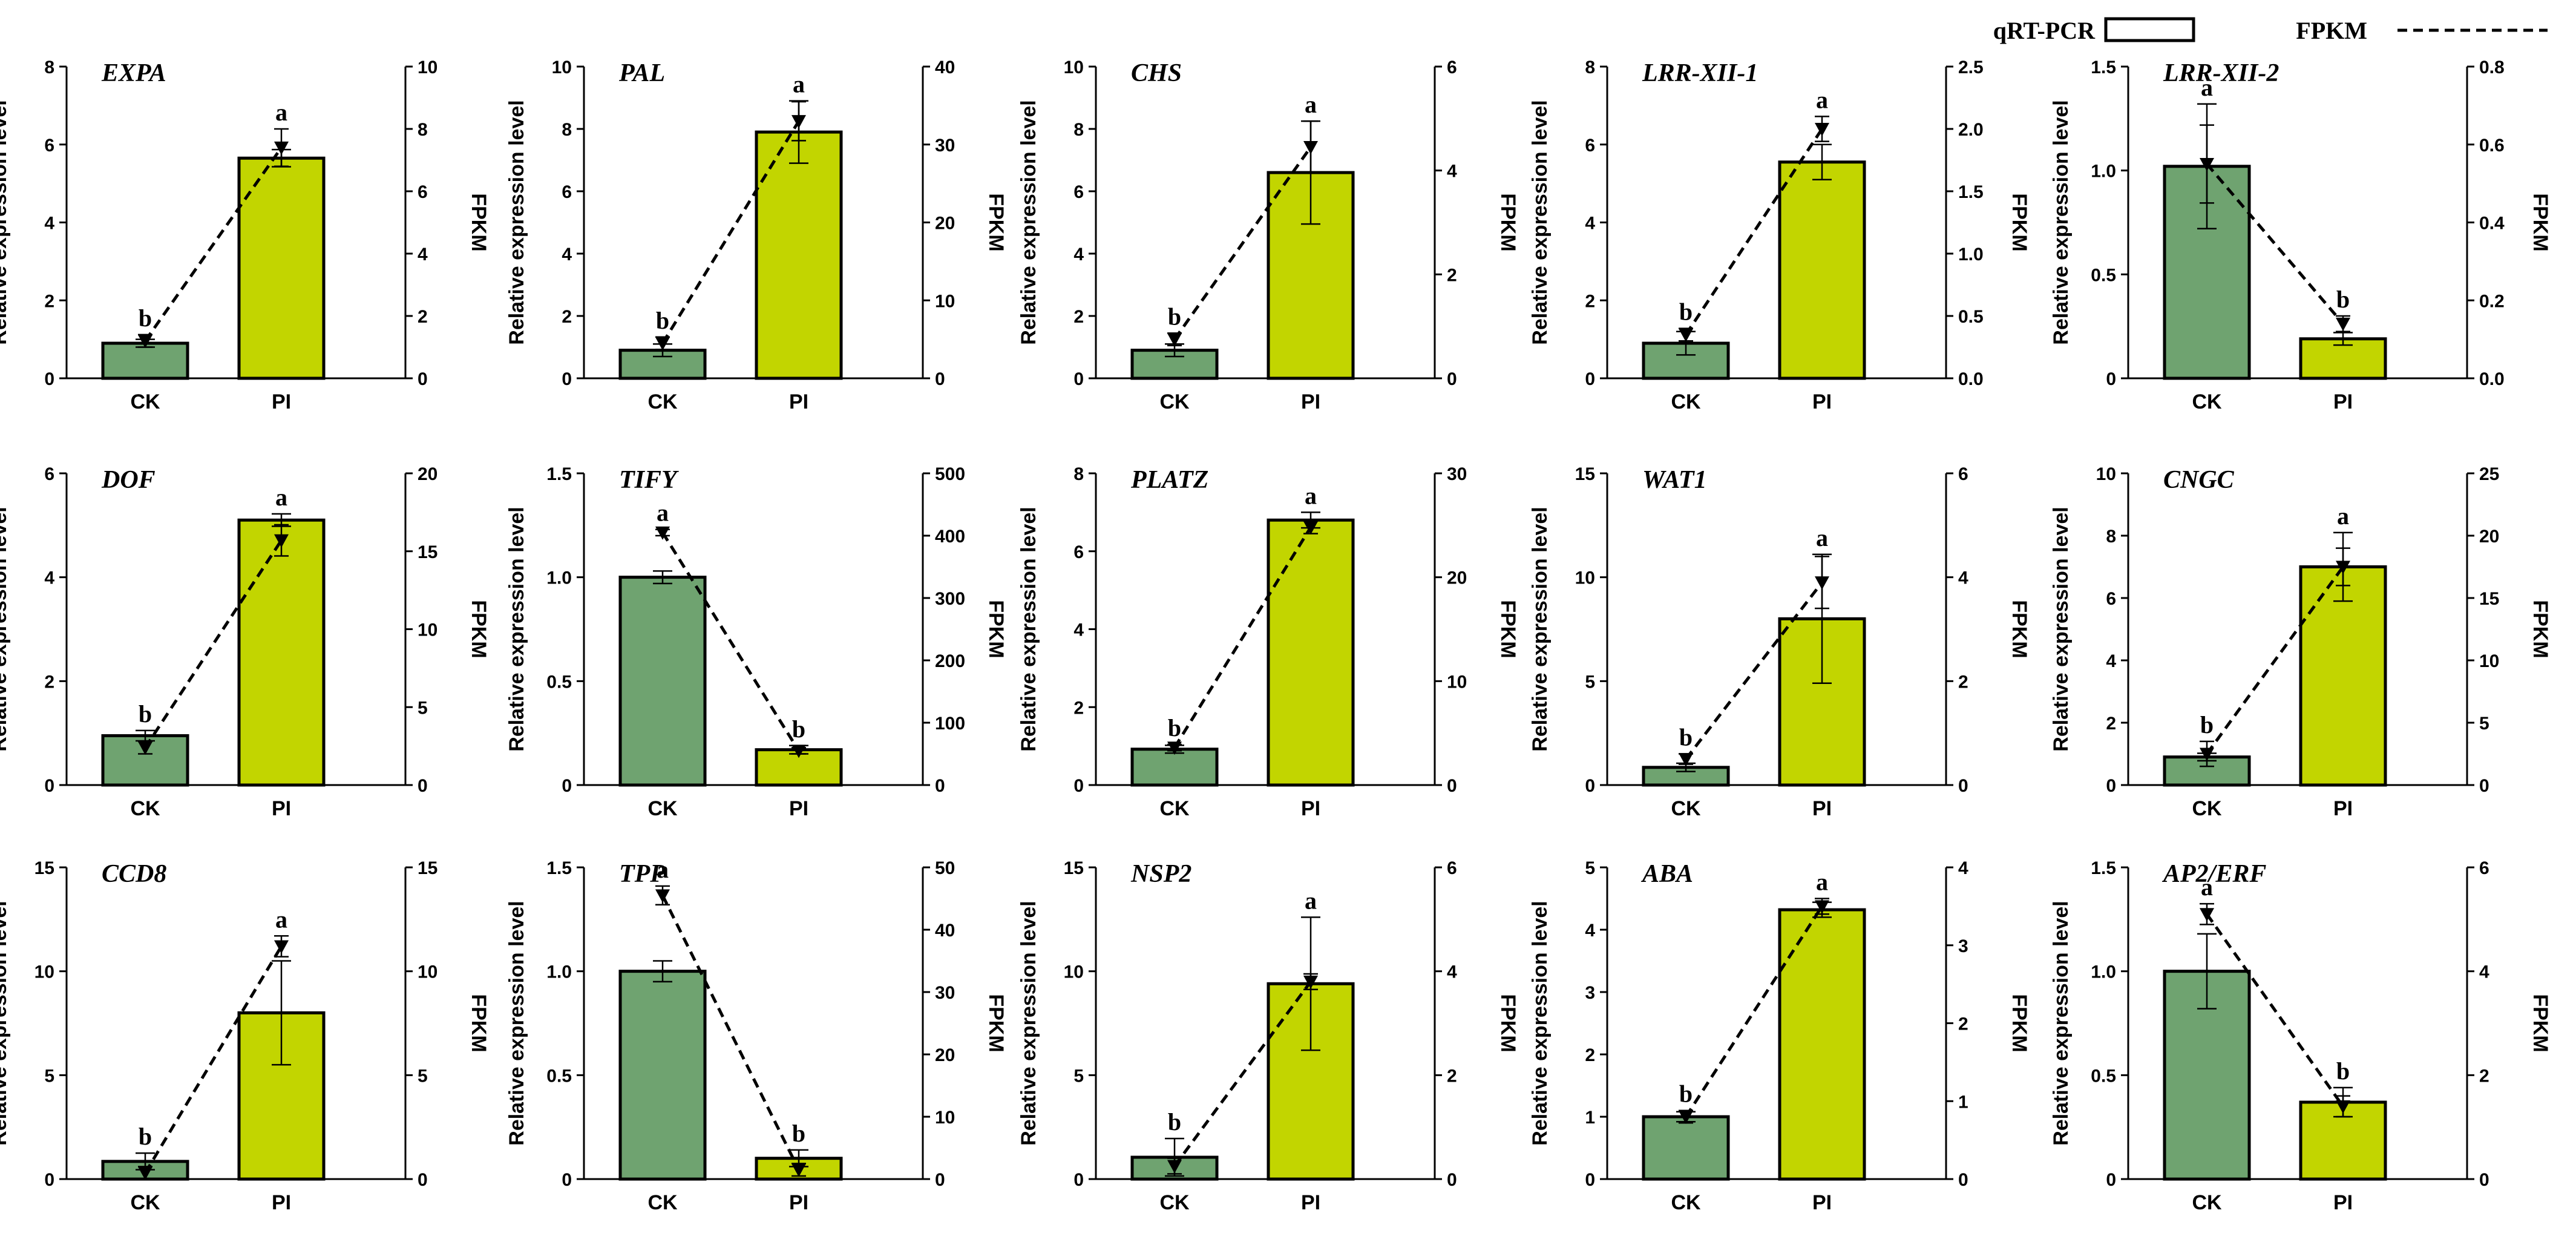 This screenshot has height=1239, width=2576. Describe the element at coordinates (423, 708) in the screenshot. I see `right-tick-label: 5` at that location.